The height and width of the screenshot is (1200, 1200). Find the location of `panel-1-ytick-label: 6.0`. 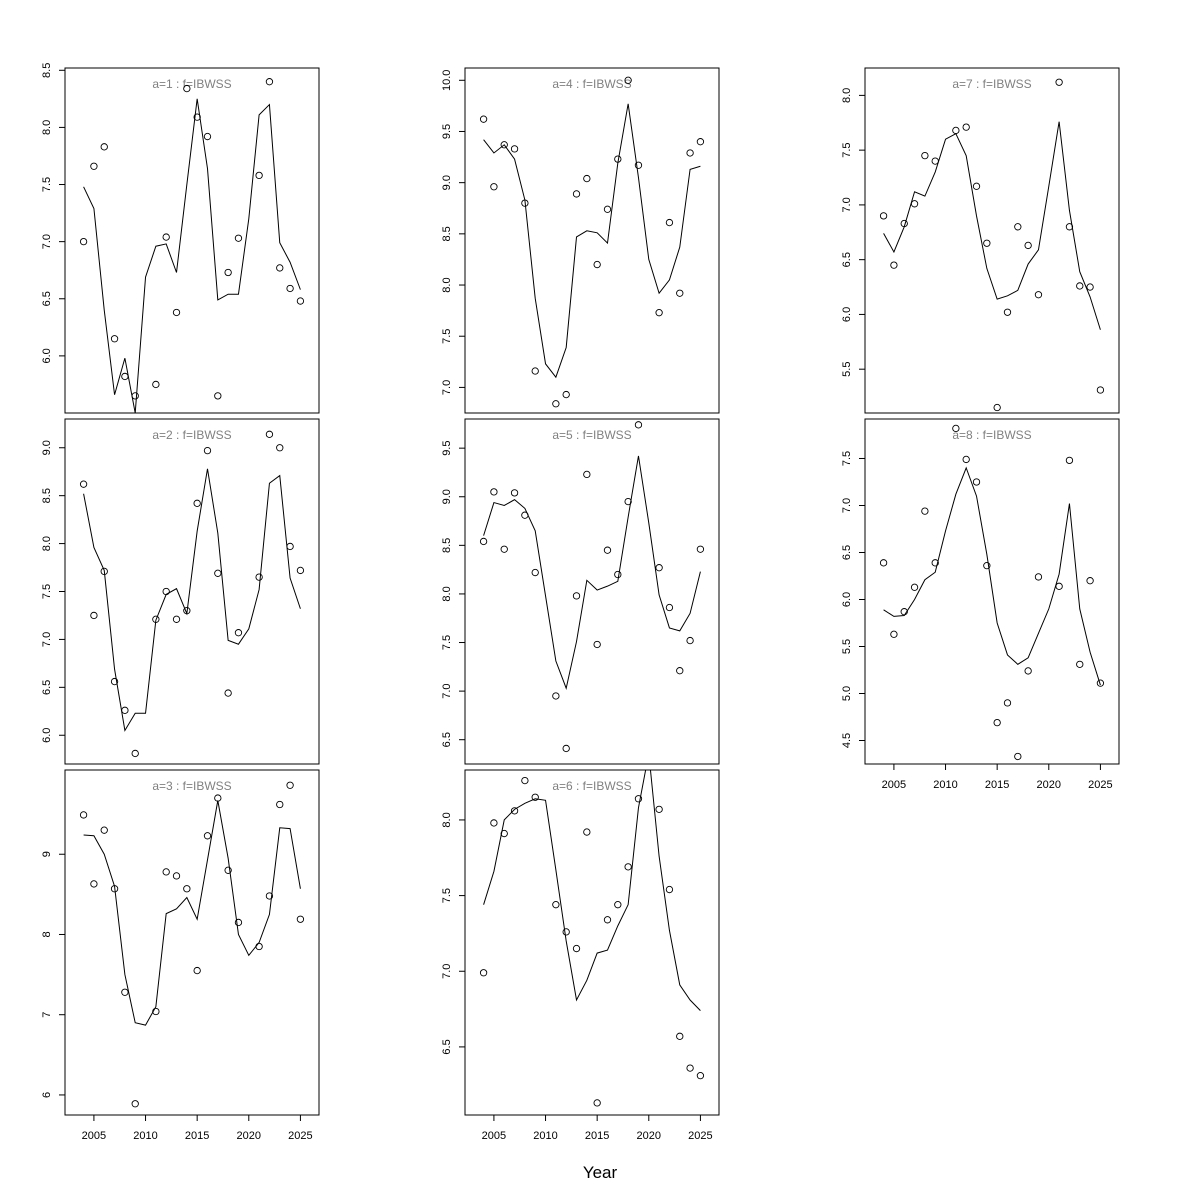

panel-1-ytick-label: 6.0 is located at coordinates (47, 355).